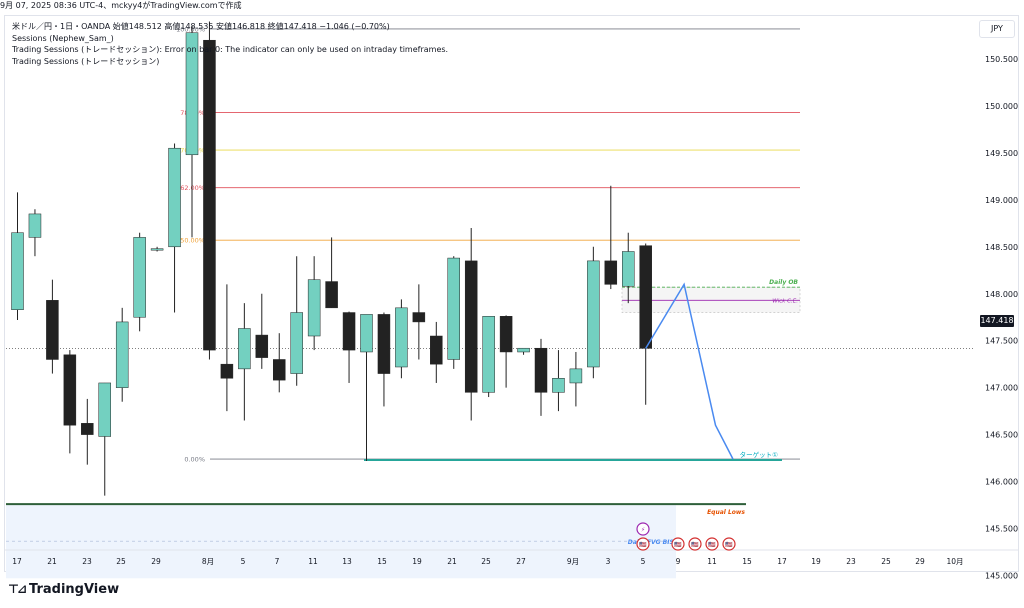 The height and width of the screenshot is (608, 1024). What do you see at coordinates (1001, 294) in the screenshot?
I see `y-axis-tick: 148.000` at bounding box center [1001, 294].